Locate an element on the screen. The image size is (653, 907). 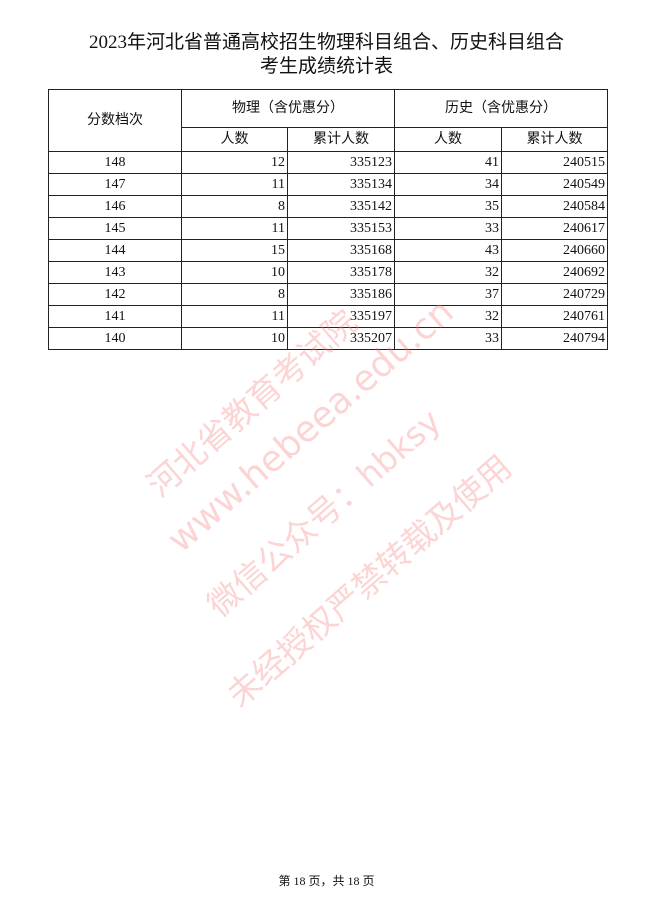
page-footer: 第 18 页，共 18 页 is located at coordinates (326, 881).